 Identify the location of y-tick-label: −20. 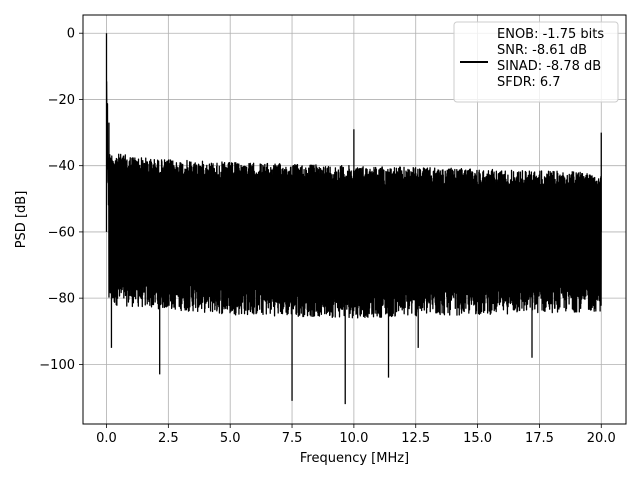
(61, 100).